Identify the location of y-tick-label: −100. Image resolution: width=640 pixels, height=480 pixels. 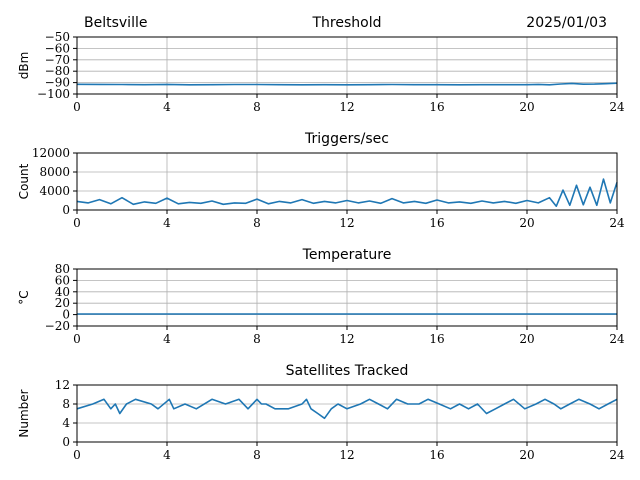
(53, 94).